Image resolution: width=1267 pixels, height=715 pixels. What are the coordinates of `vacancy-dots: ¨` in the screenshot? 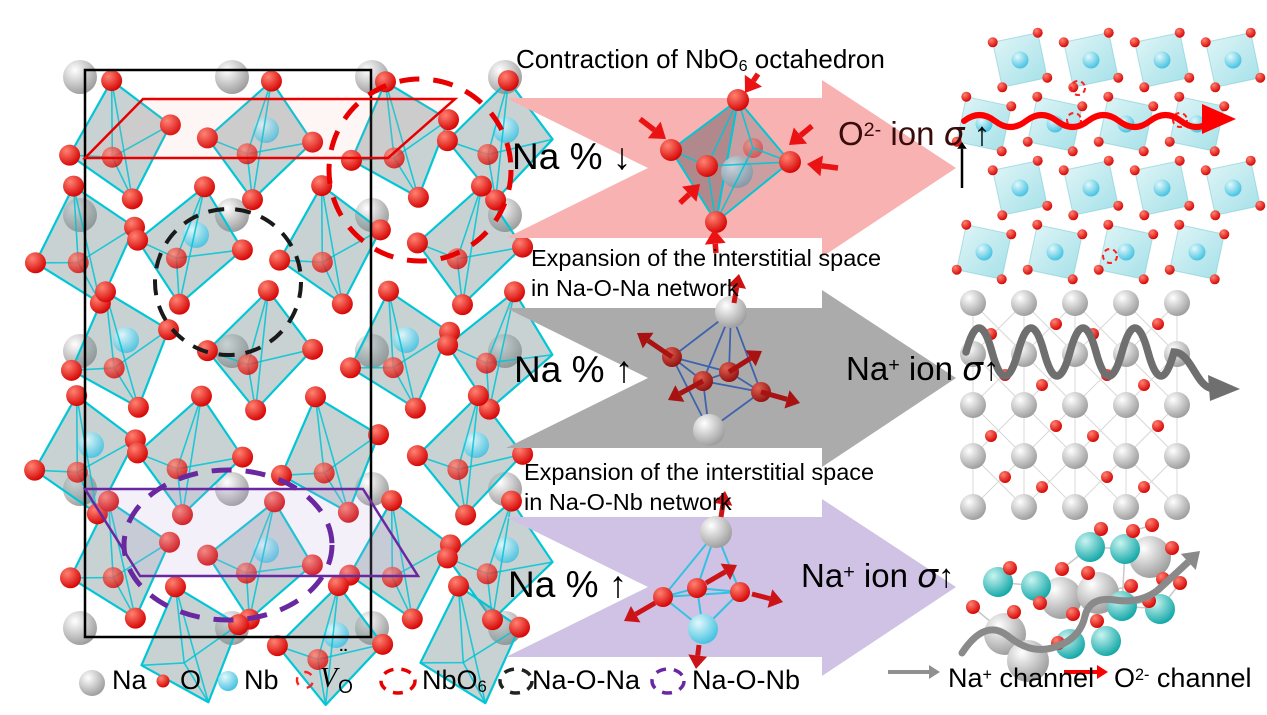 It's located at (343, 657).